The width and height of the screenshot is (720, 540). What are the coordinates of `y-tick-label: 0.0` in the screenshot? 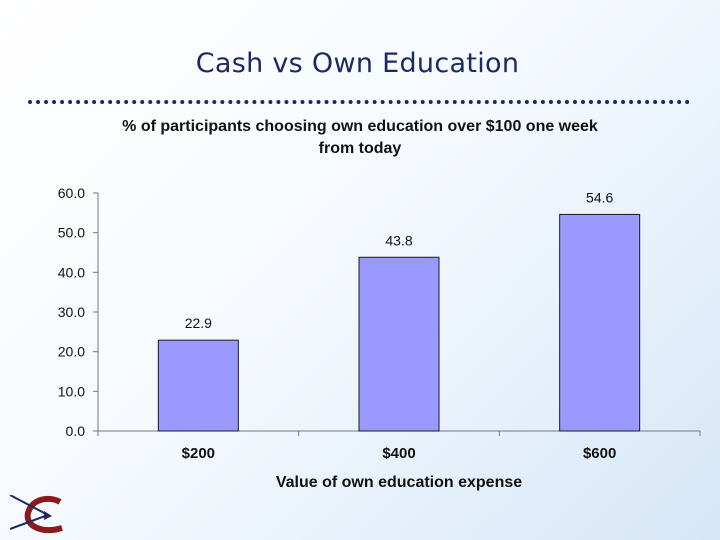 It's located at (76, 431).